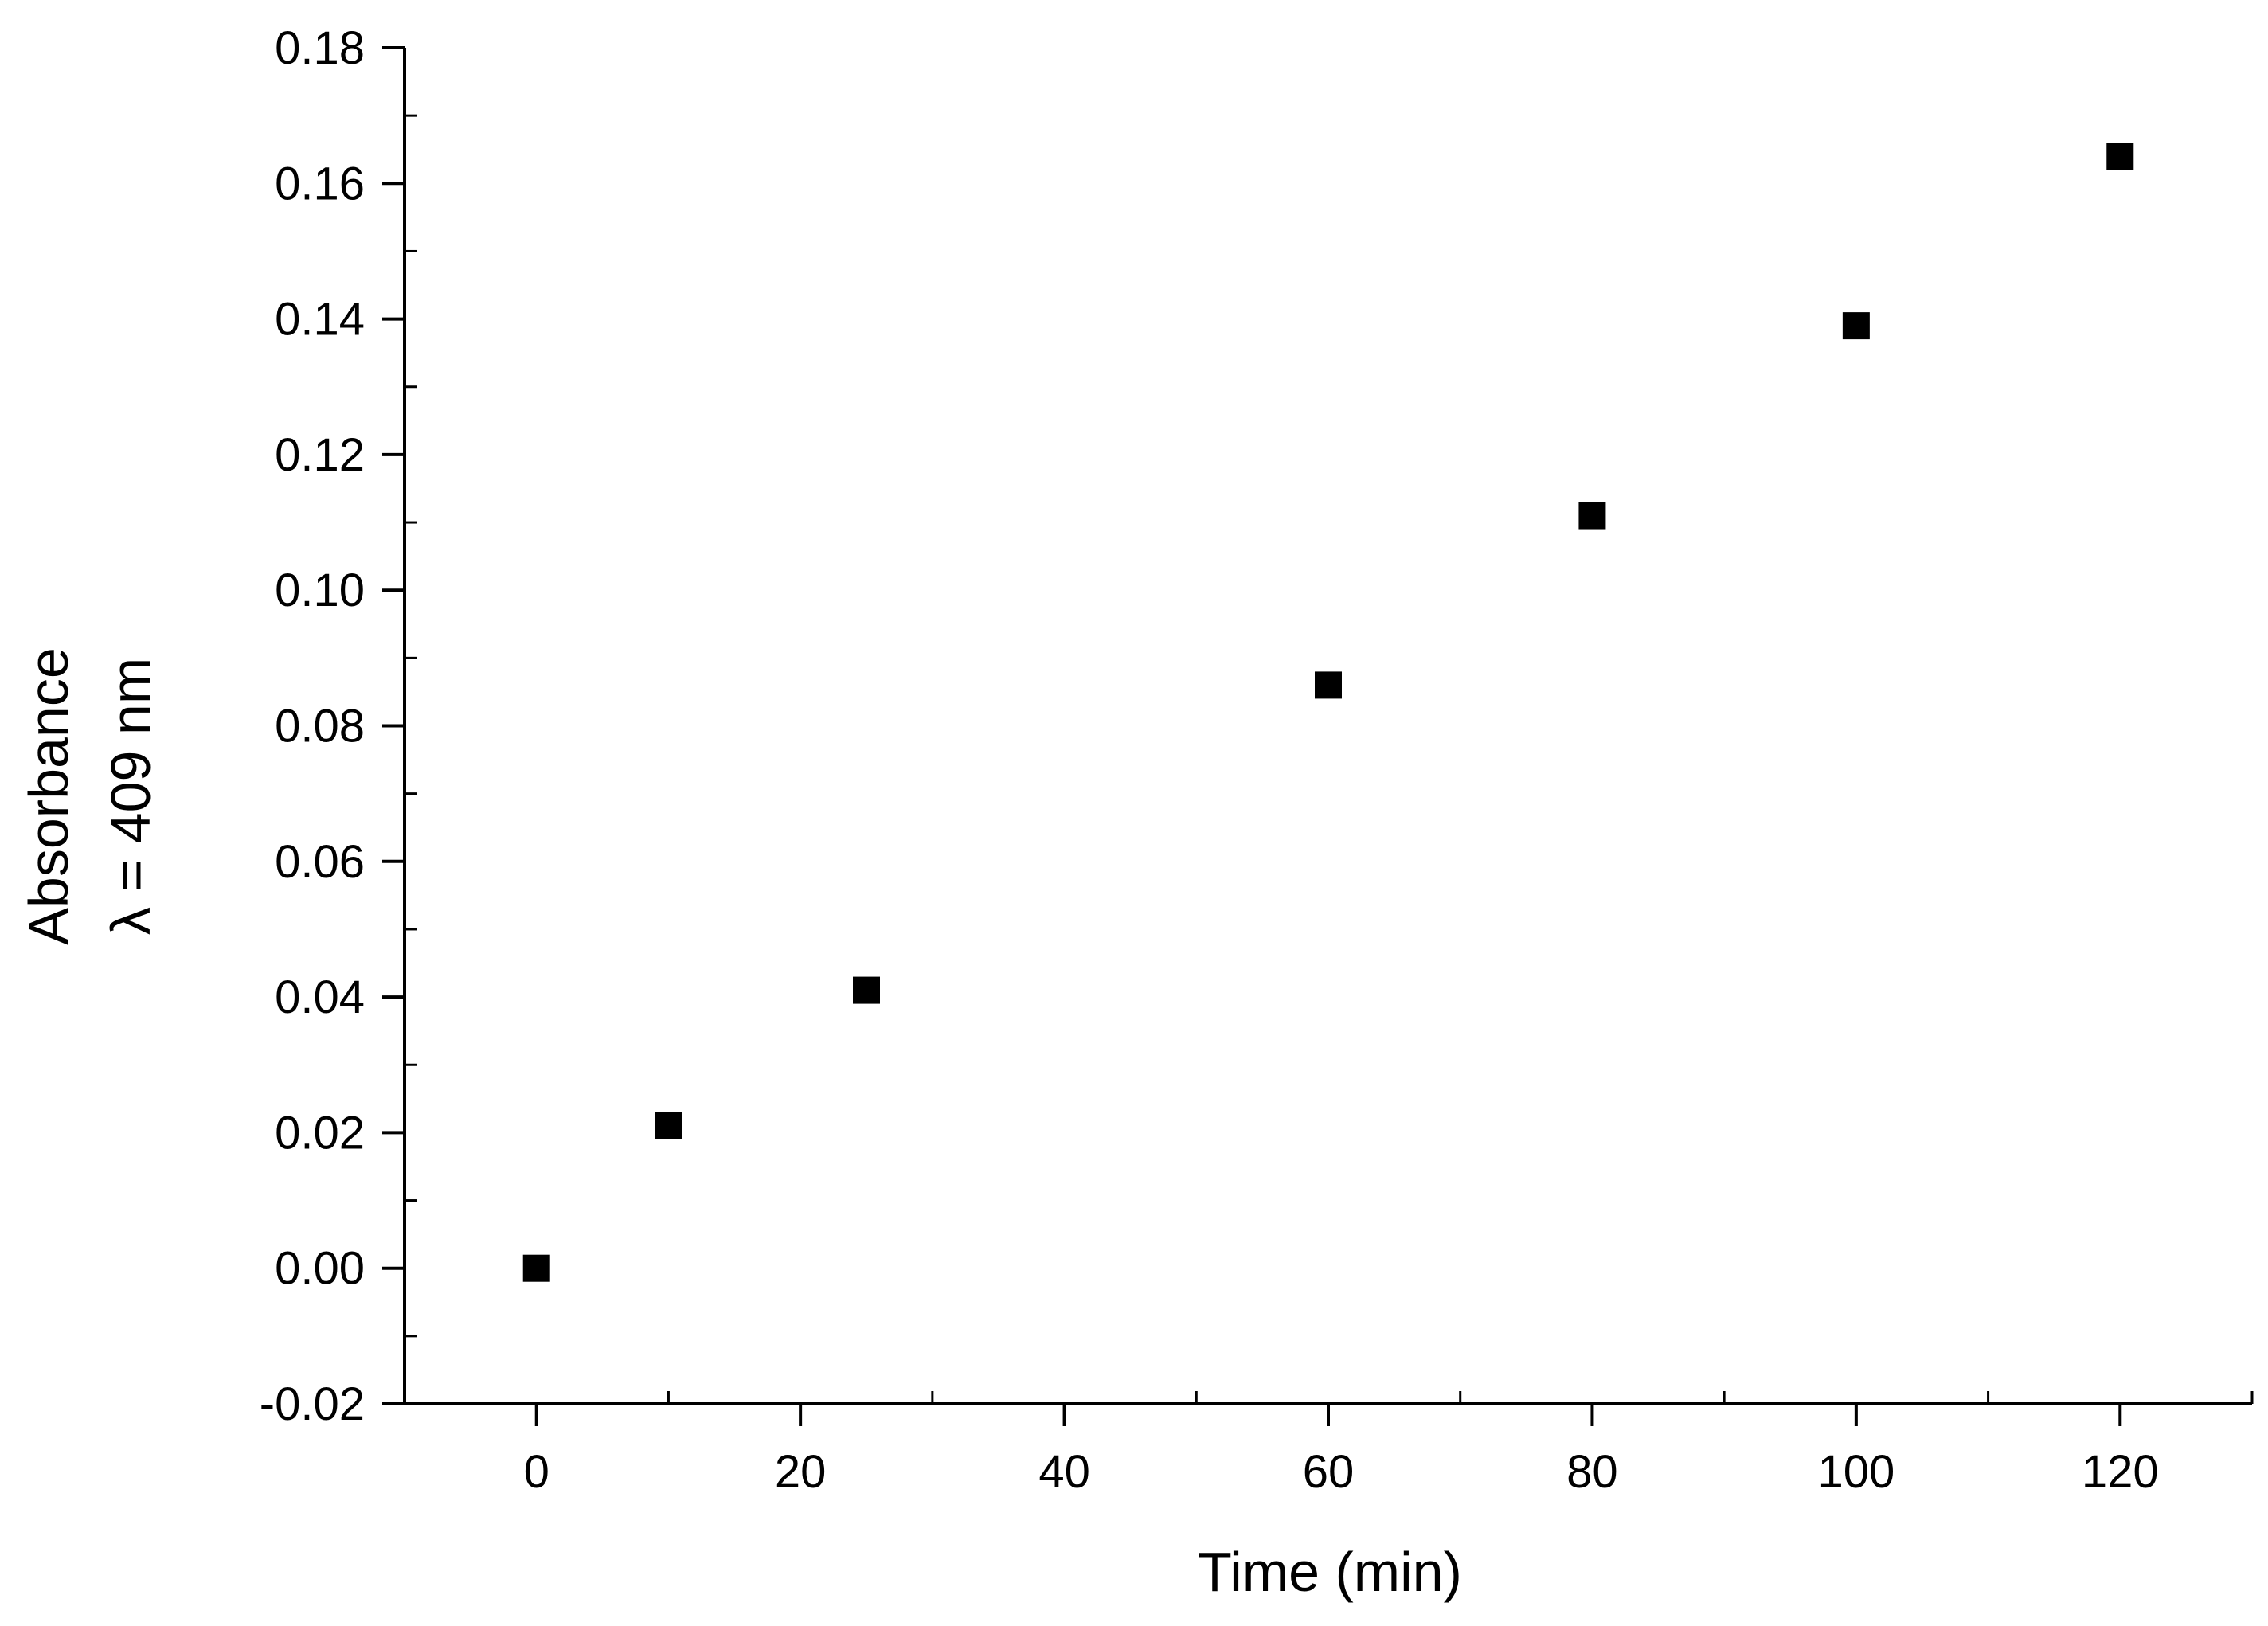 This screenshot has height=1626, width=2268. Describe the element at coordinates (1330, 1572) in the screenshot. I see `x-axis-title: Time (min)` at that location.